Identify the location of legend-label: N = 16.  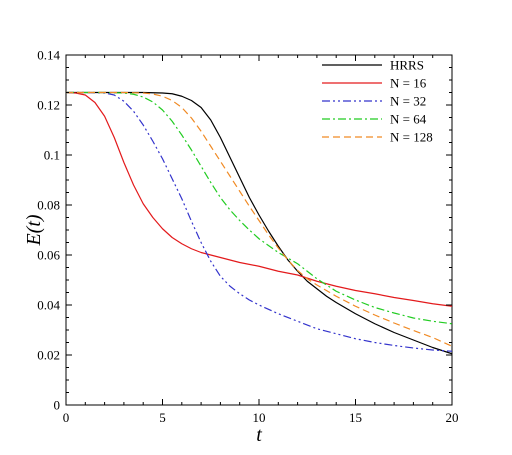
(408, 83).